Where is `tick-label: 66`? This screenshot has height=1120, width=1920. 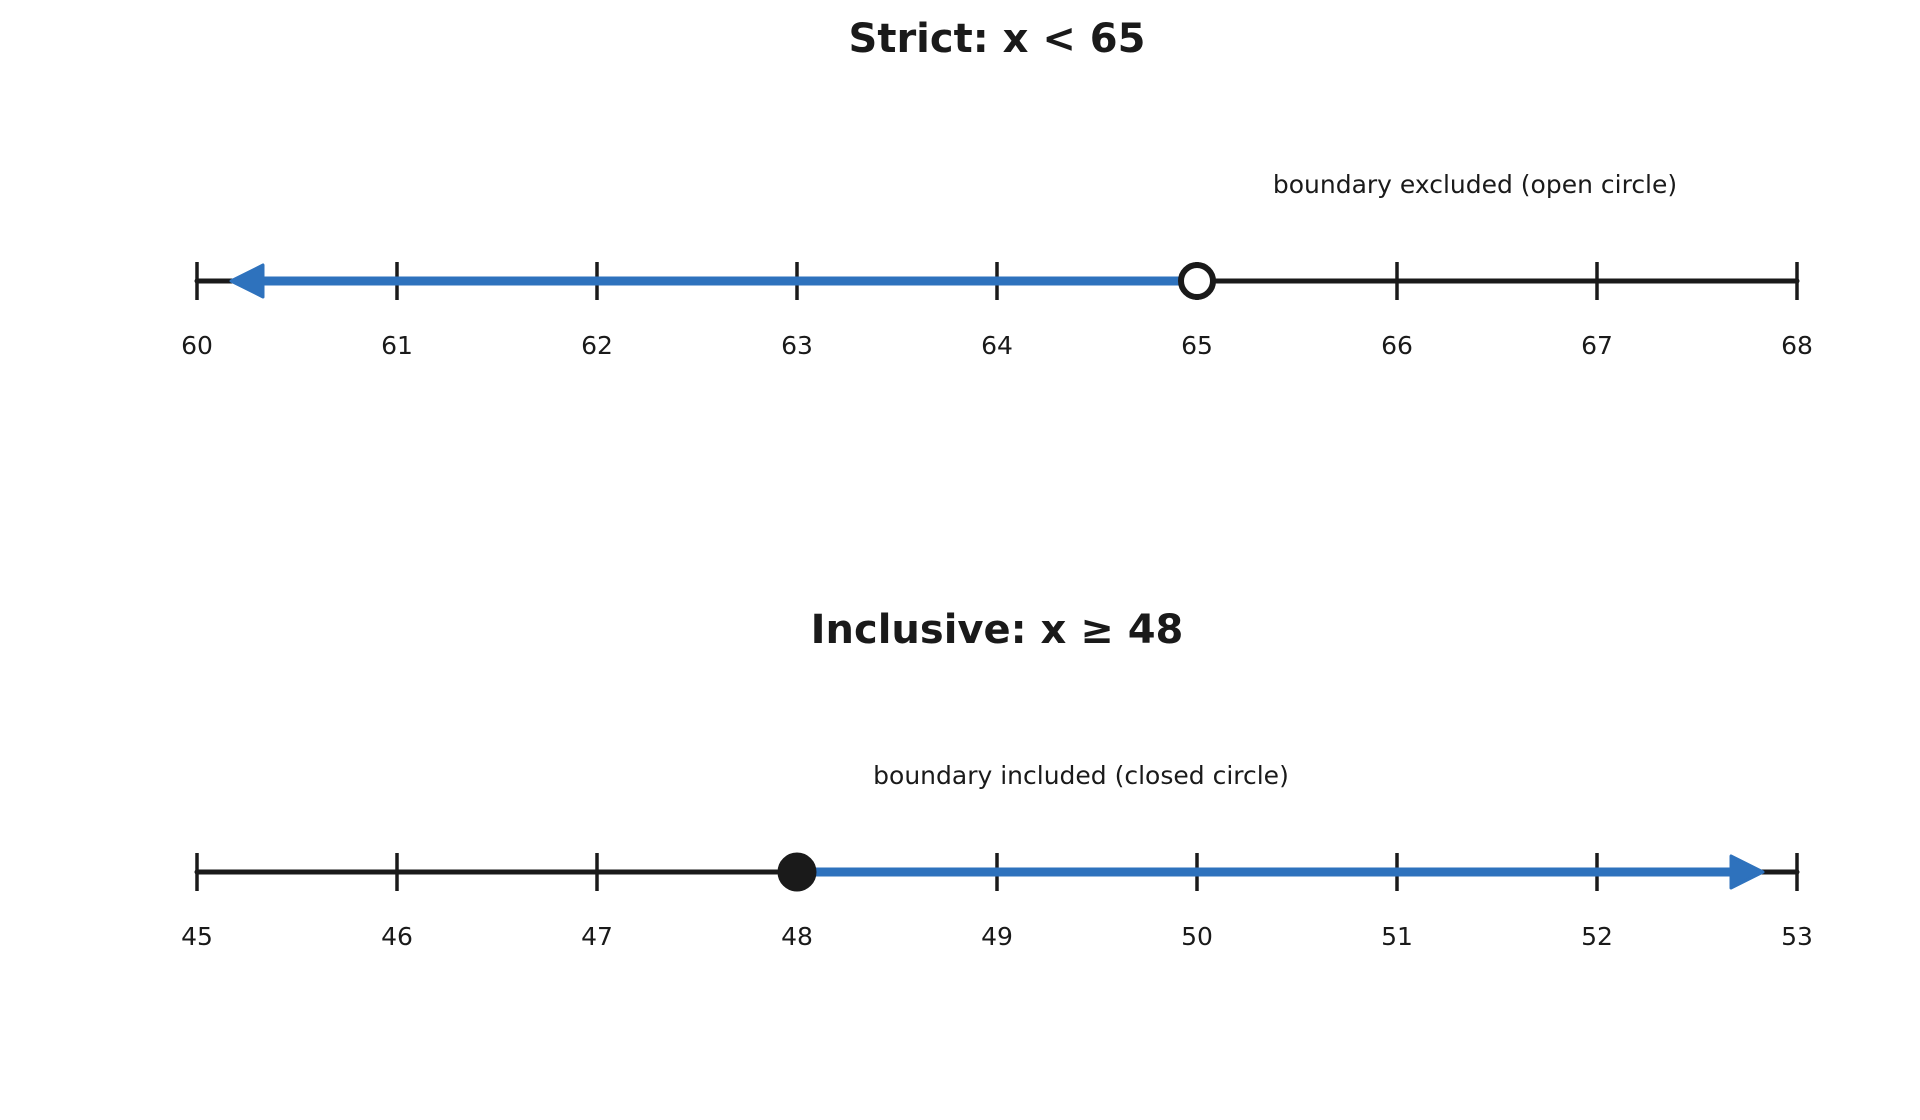 tick-label: 66 is located at coordinates (1397, 345).